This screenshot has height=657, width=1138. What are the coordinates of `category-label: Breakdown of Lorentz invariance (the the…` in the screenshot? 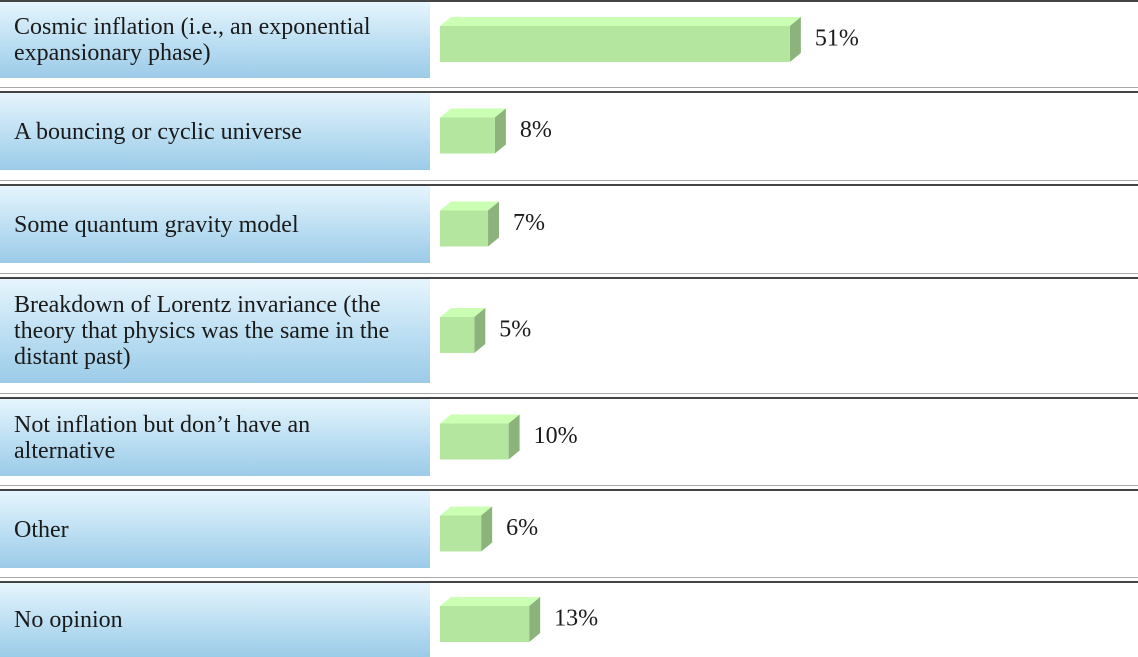 It's located at (215, 331).